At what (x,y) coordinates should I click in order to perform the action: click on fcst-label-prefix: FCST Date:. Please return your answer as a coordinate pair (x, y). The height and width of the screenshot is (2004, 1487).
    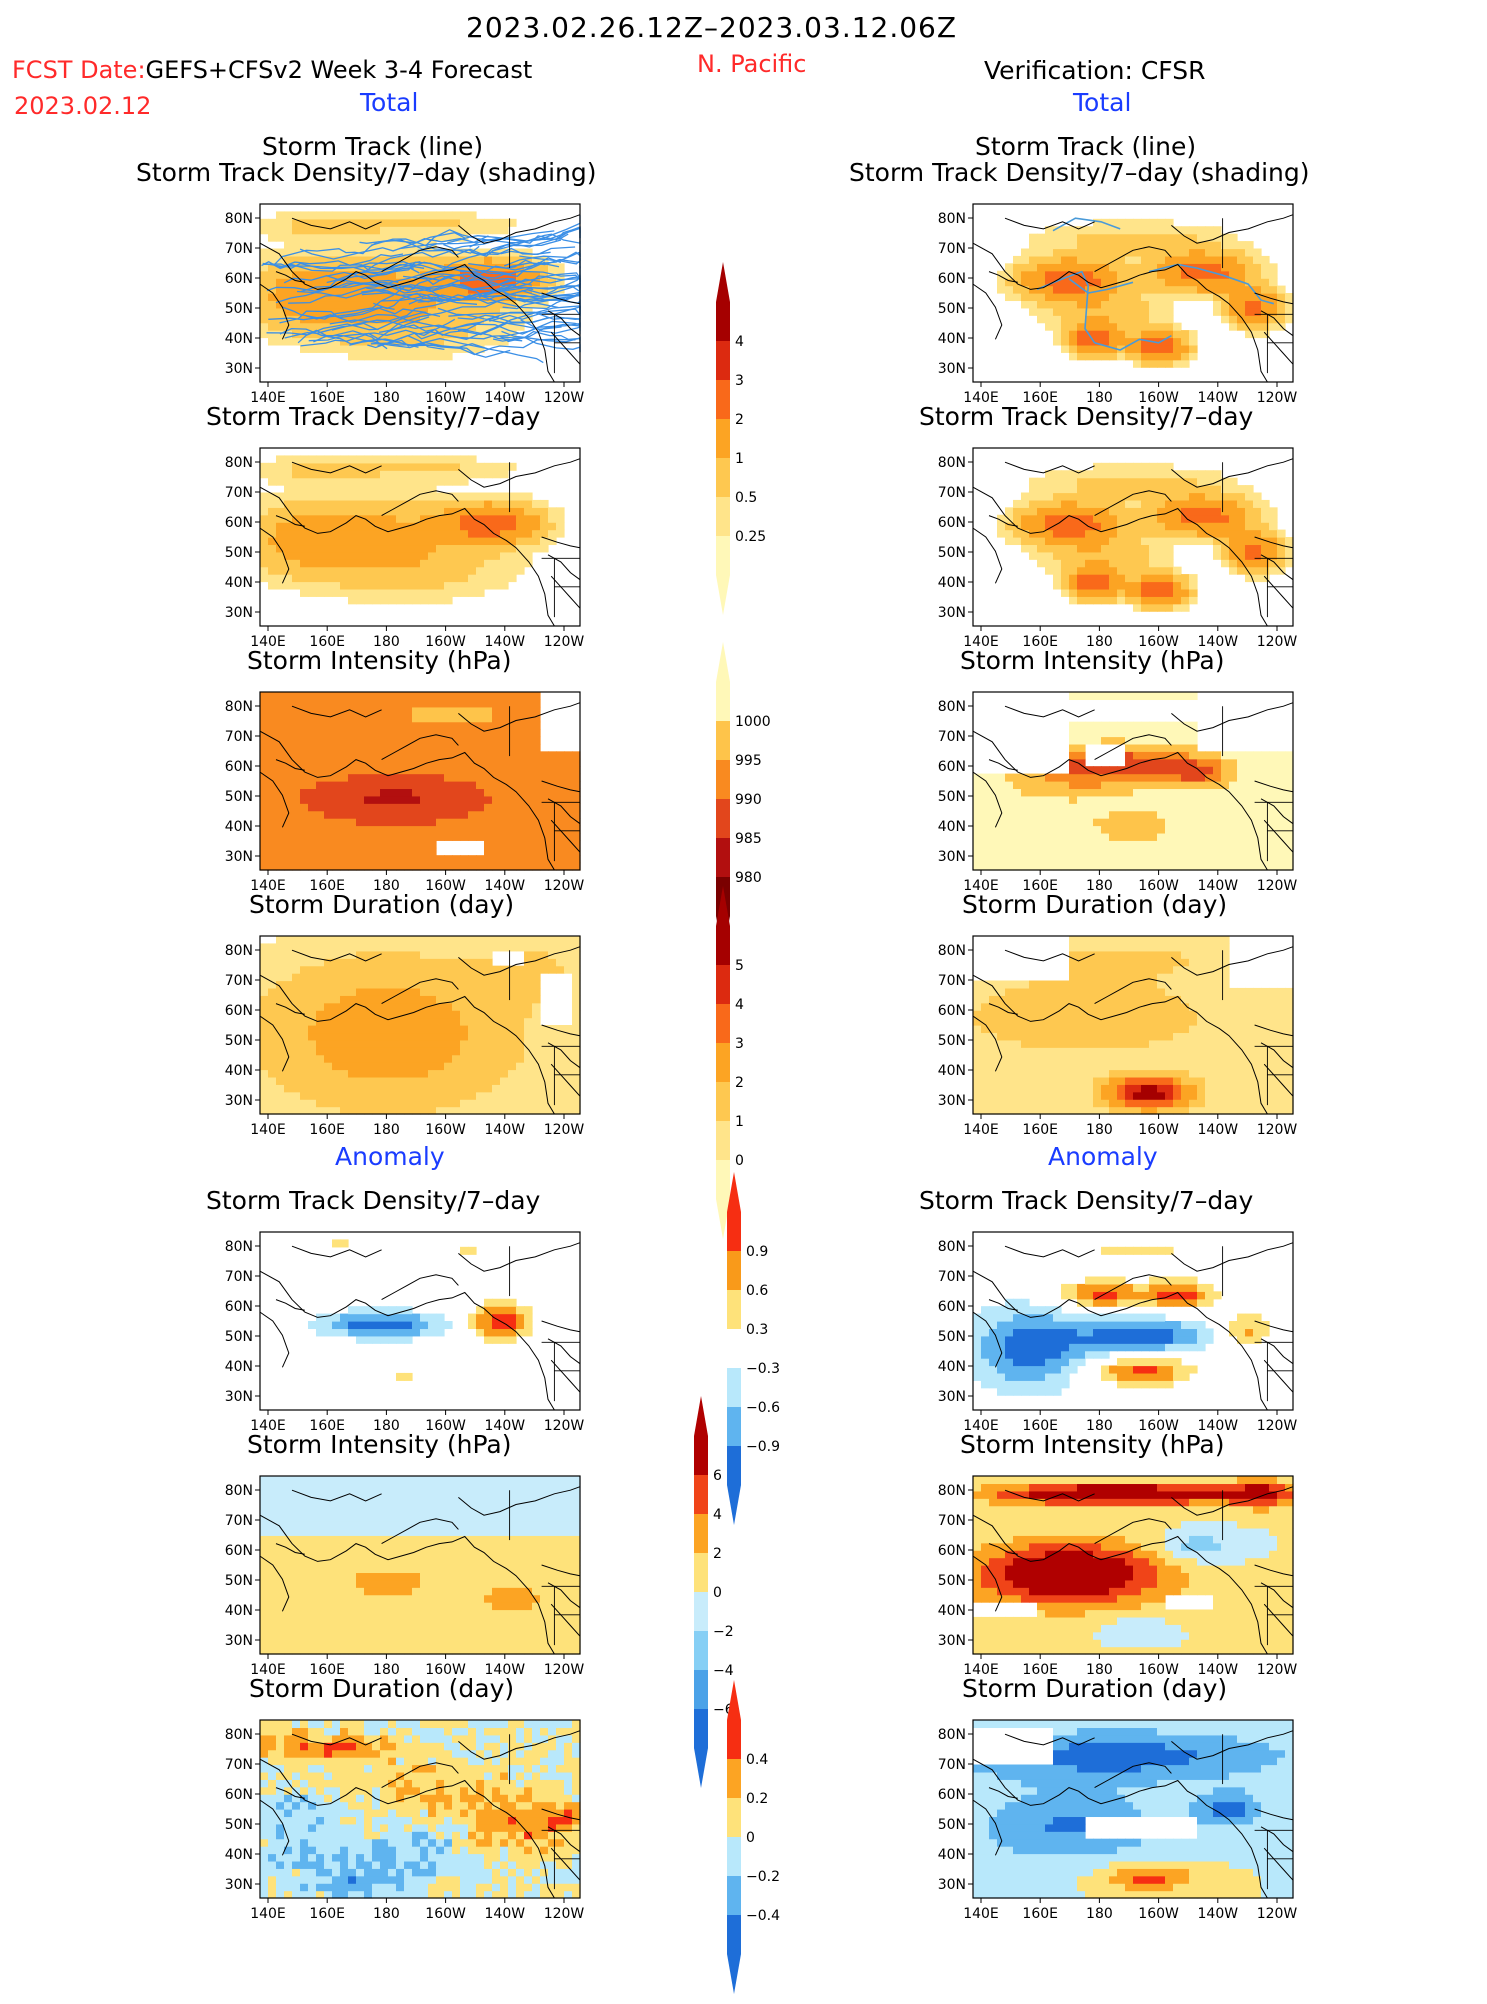
    Looking at the image, I should click on (79, 70).